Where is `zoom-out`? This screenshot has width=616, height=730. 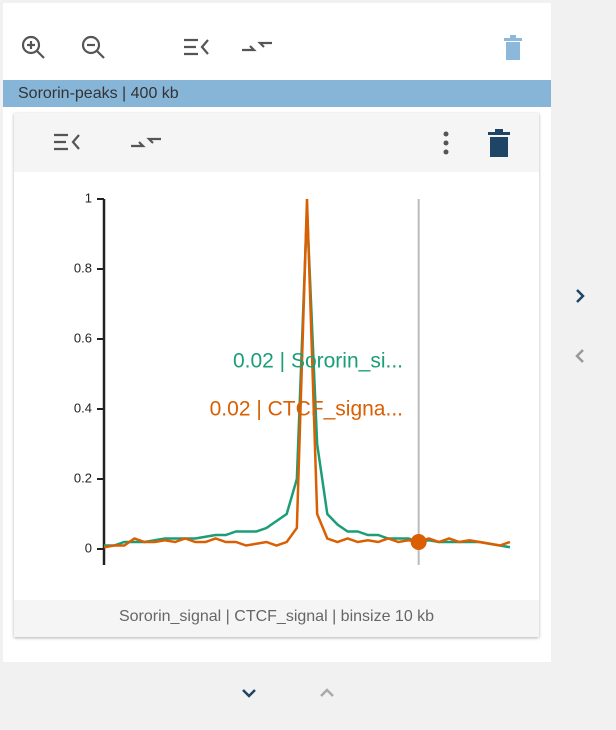 zoom-out is located at coordinates (91, 45).